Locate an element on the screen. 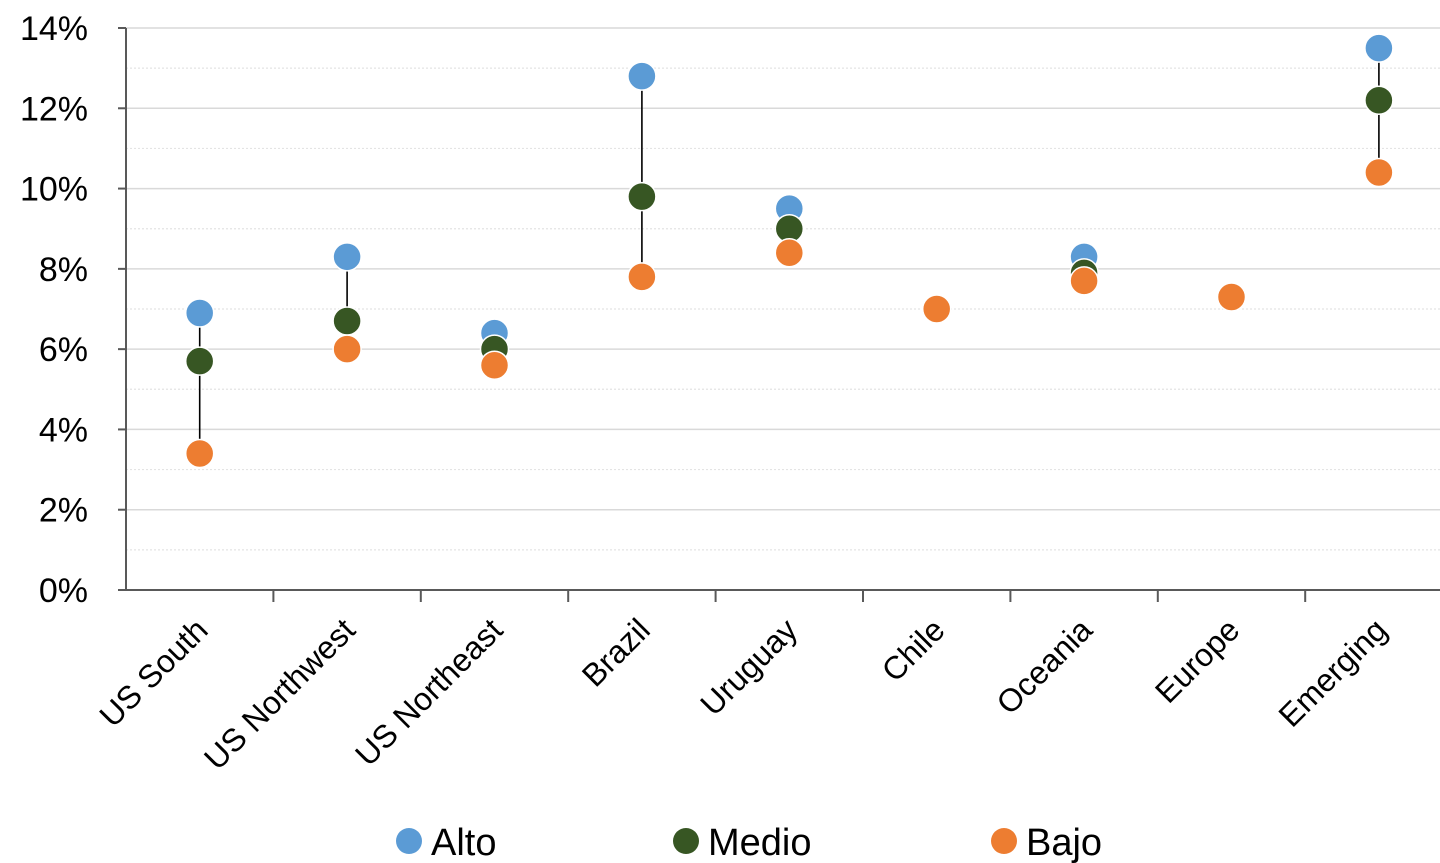 The height and width of the screenshot is (863, 1440). y-tick-label: 10% is located at coordinates (54, 190).